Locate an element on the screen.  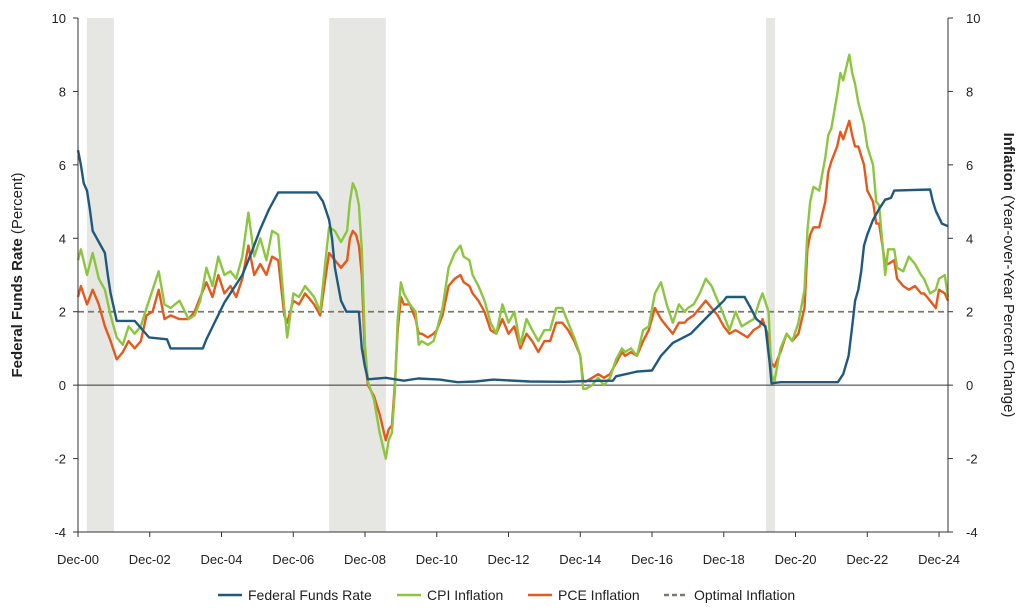
x-tick-label: Dec-16 is located at coordinates (652, 559).